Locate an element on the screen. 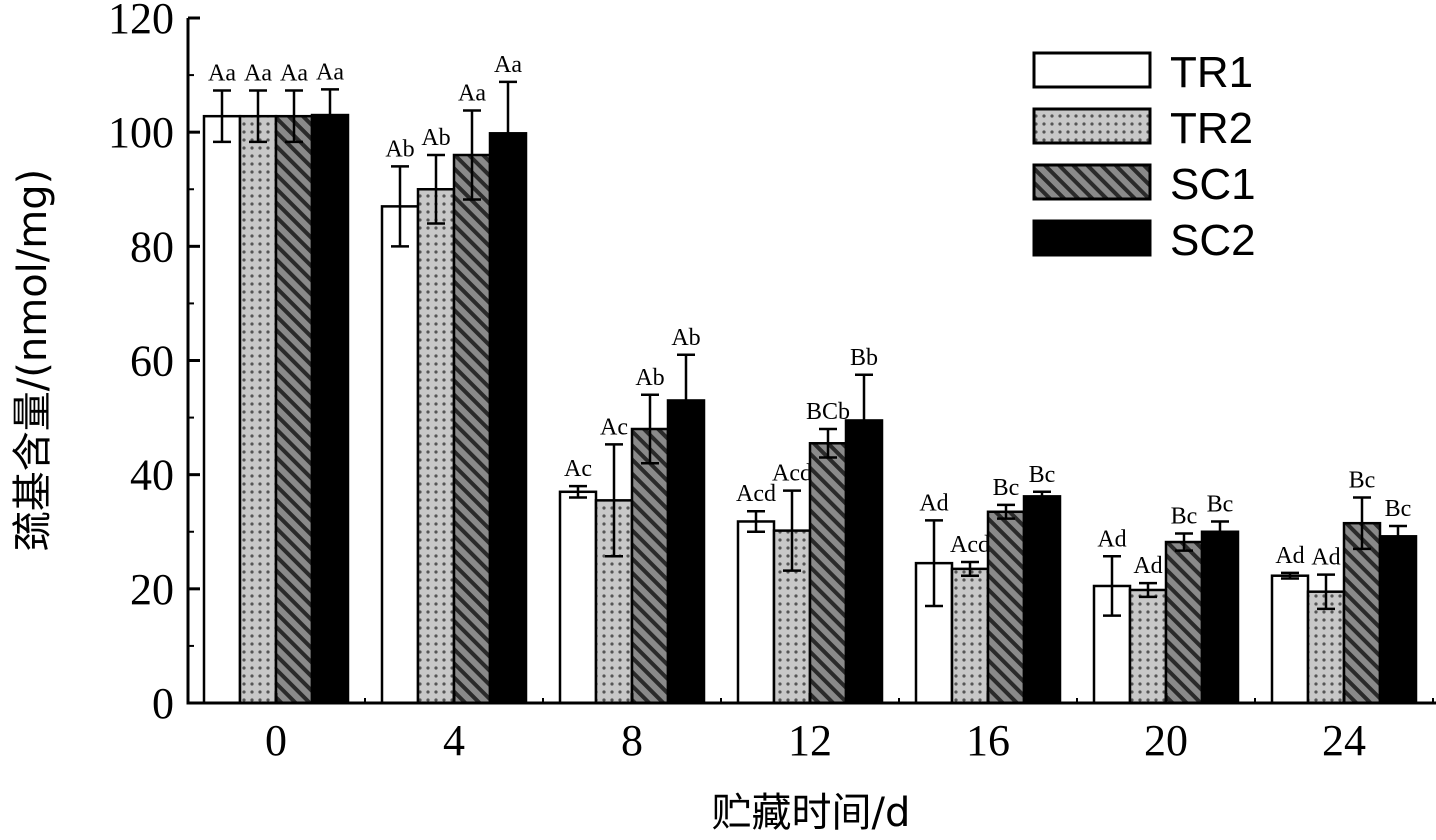 The width and height of the screenshot is (1436, 840). x-tick-label: 24 is located at coordinates (1344, 740).